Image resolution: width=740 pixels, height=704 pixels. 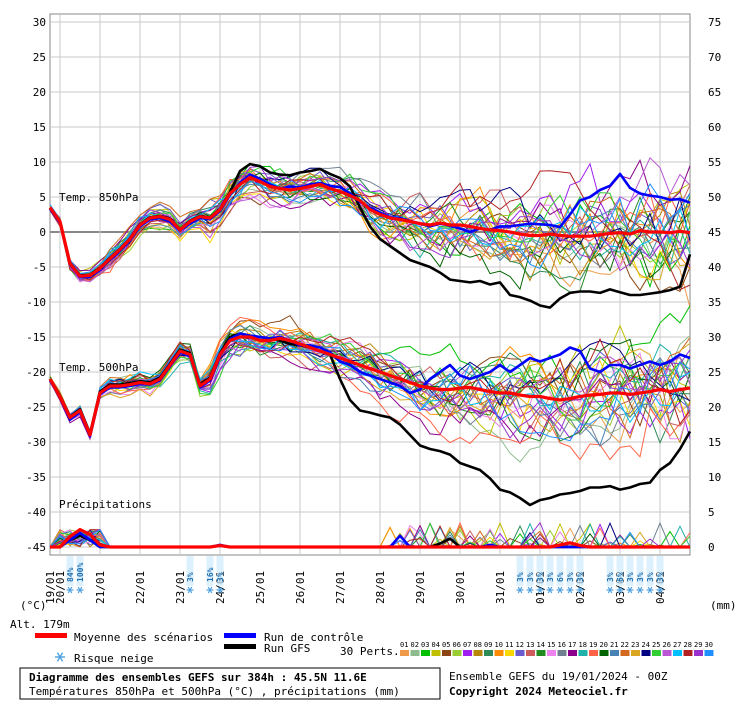 What do you see at coordinates (530, 645) in the screenshot?
I see `pert-legend-number: 13` at bounding box center [530, 645].